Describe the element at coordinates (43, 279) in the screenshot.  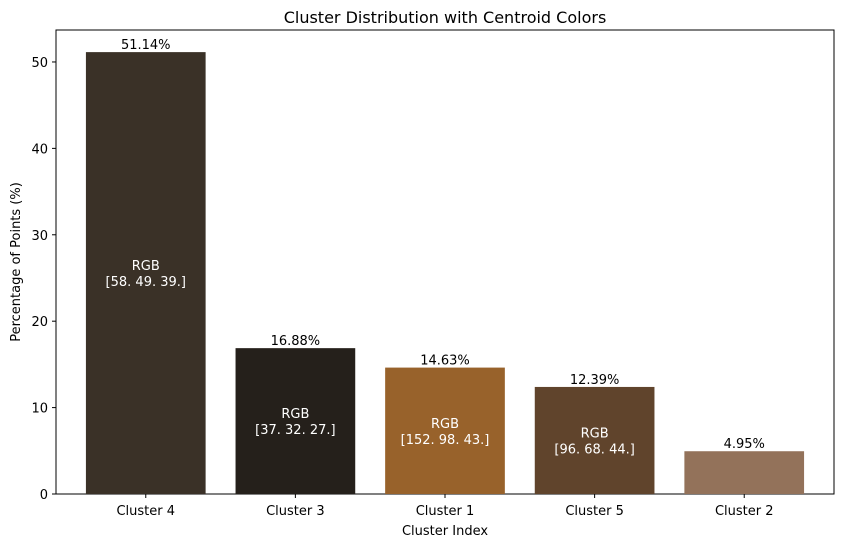
I see `y-axis: 0 10 20 30 40 50` at that location.